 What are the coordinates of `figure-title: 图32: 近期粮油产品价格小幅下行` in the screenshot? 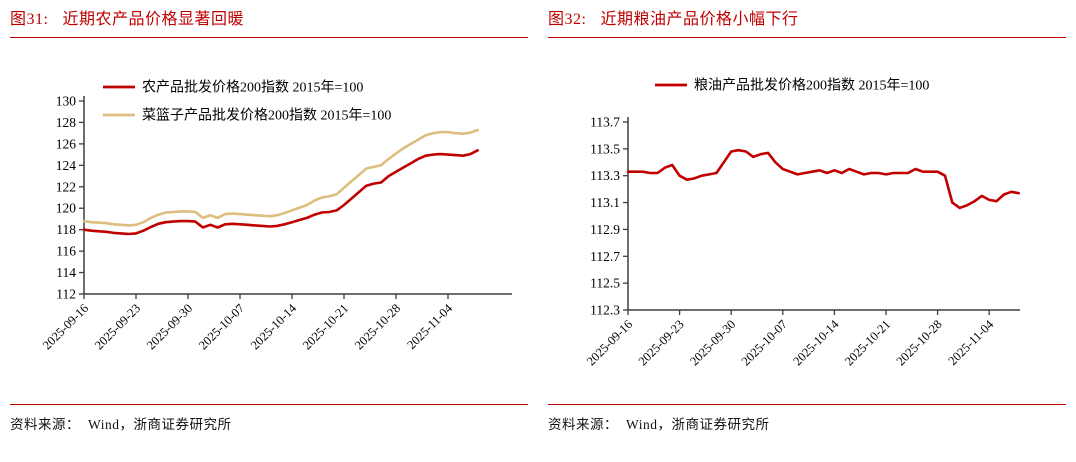 It's located at (807, 20).